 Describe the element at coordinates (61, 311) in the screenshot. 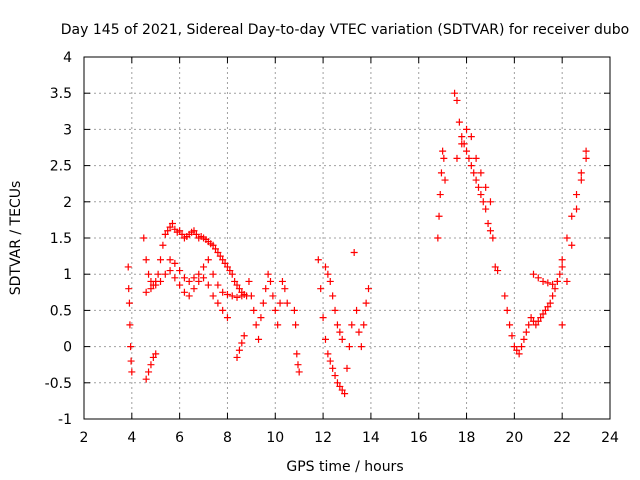

I see `y-tick-label: 0.5` at that location.